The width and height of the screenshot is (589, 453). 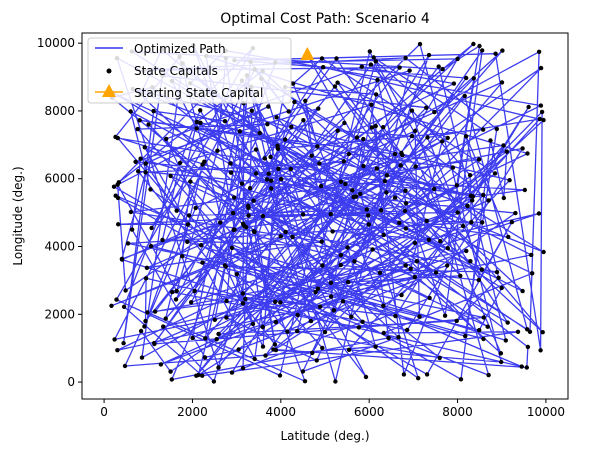 What do you see at coordinates (176, 71) in the screenshot?
I see `legend-capitals-label: State Capitals` at bounding box center [176, 71].